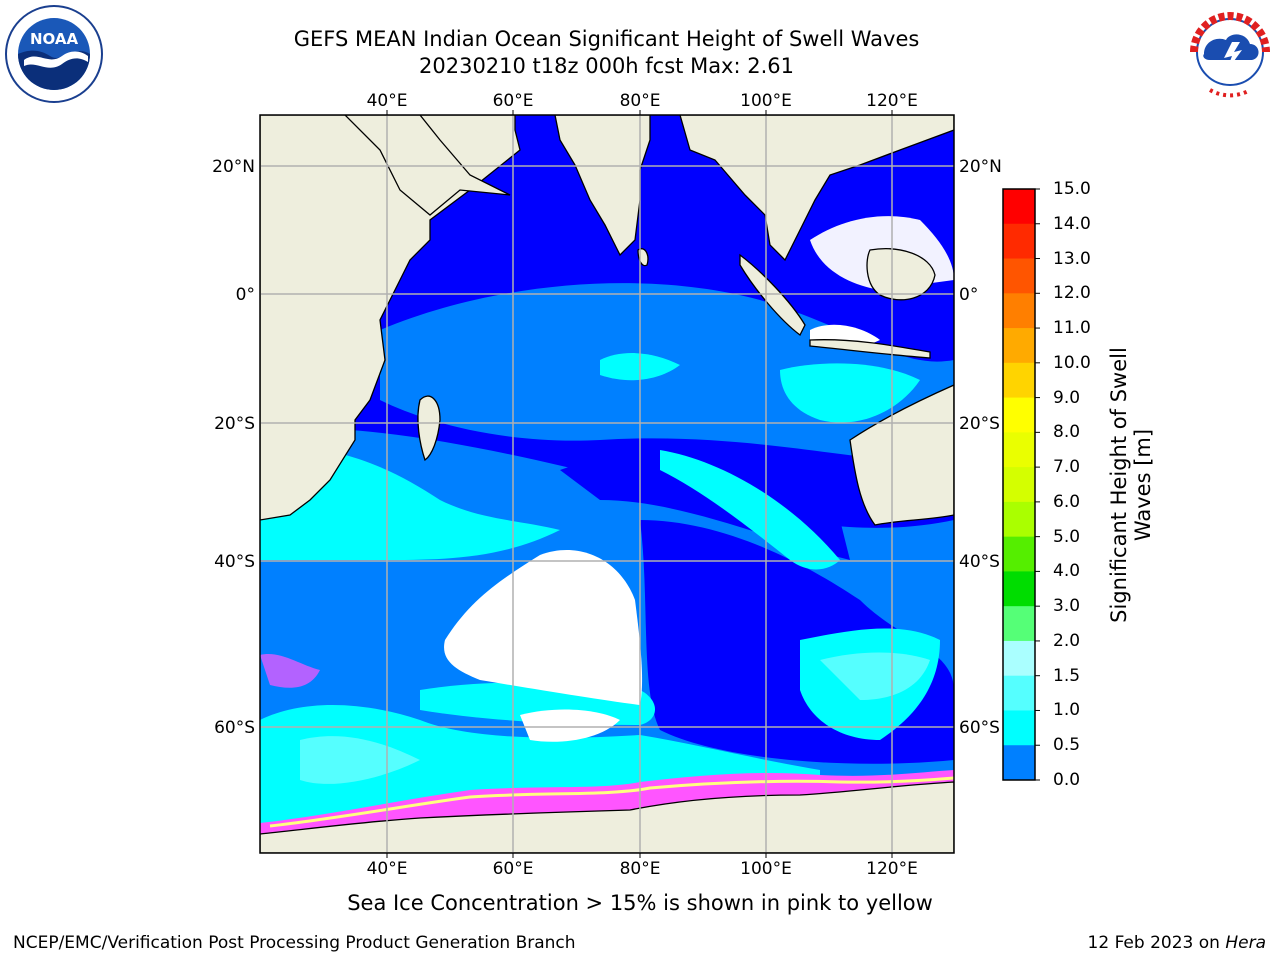 The image size is (1280, 960). Describe the element at coordinates (245, 295) in the screenshot. I see `lat-tick-left-0: 0°` at that location.